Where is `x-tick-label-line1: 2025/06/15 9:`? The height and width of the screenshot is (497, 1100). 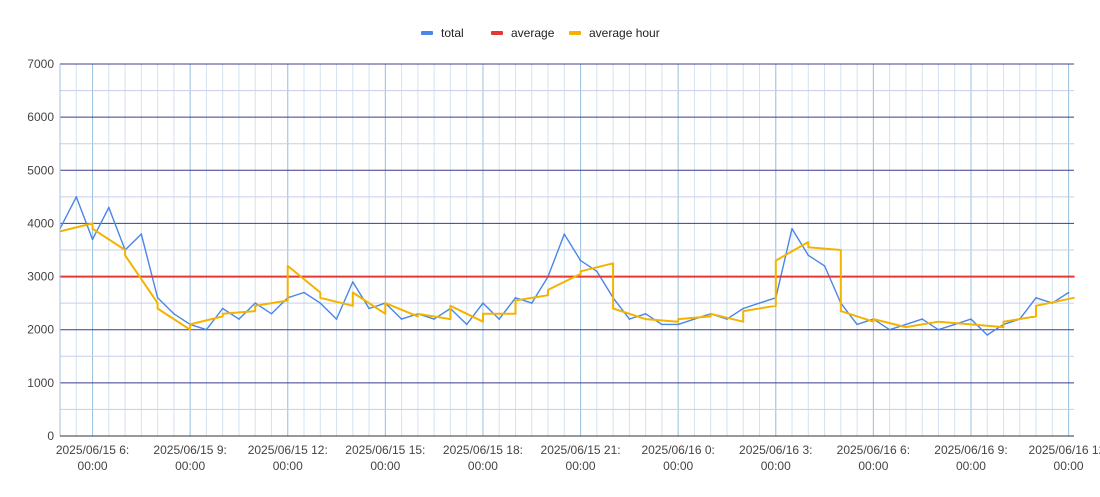
x-tick-label-line1: 2025/06/15 9: is located at coordinates (189, 450).